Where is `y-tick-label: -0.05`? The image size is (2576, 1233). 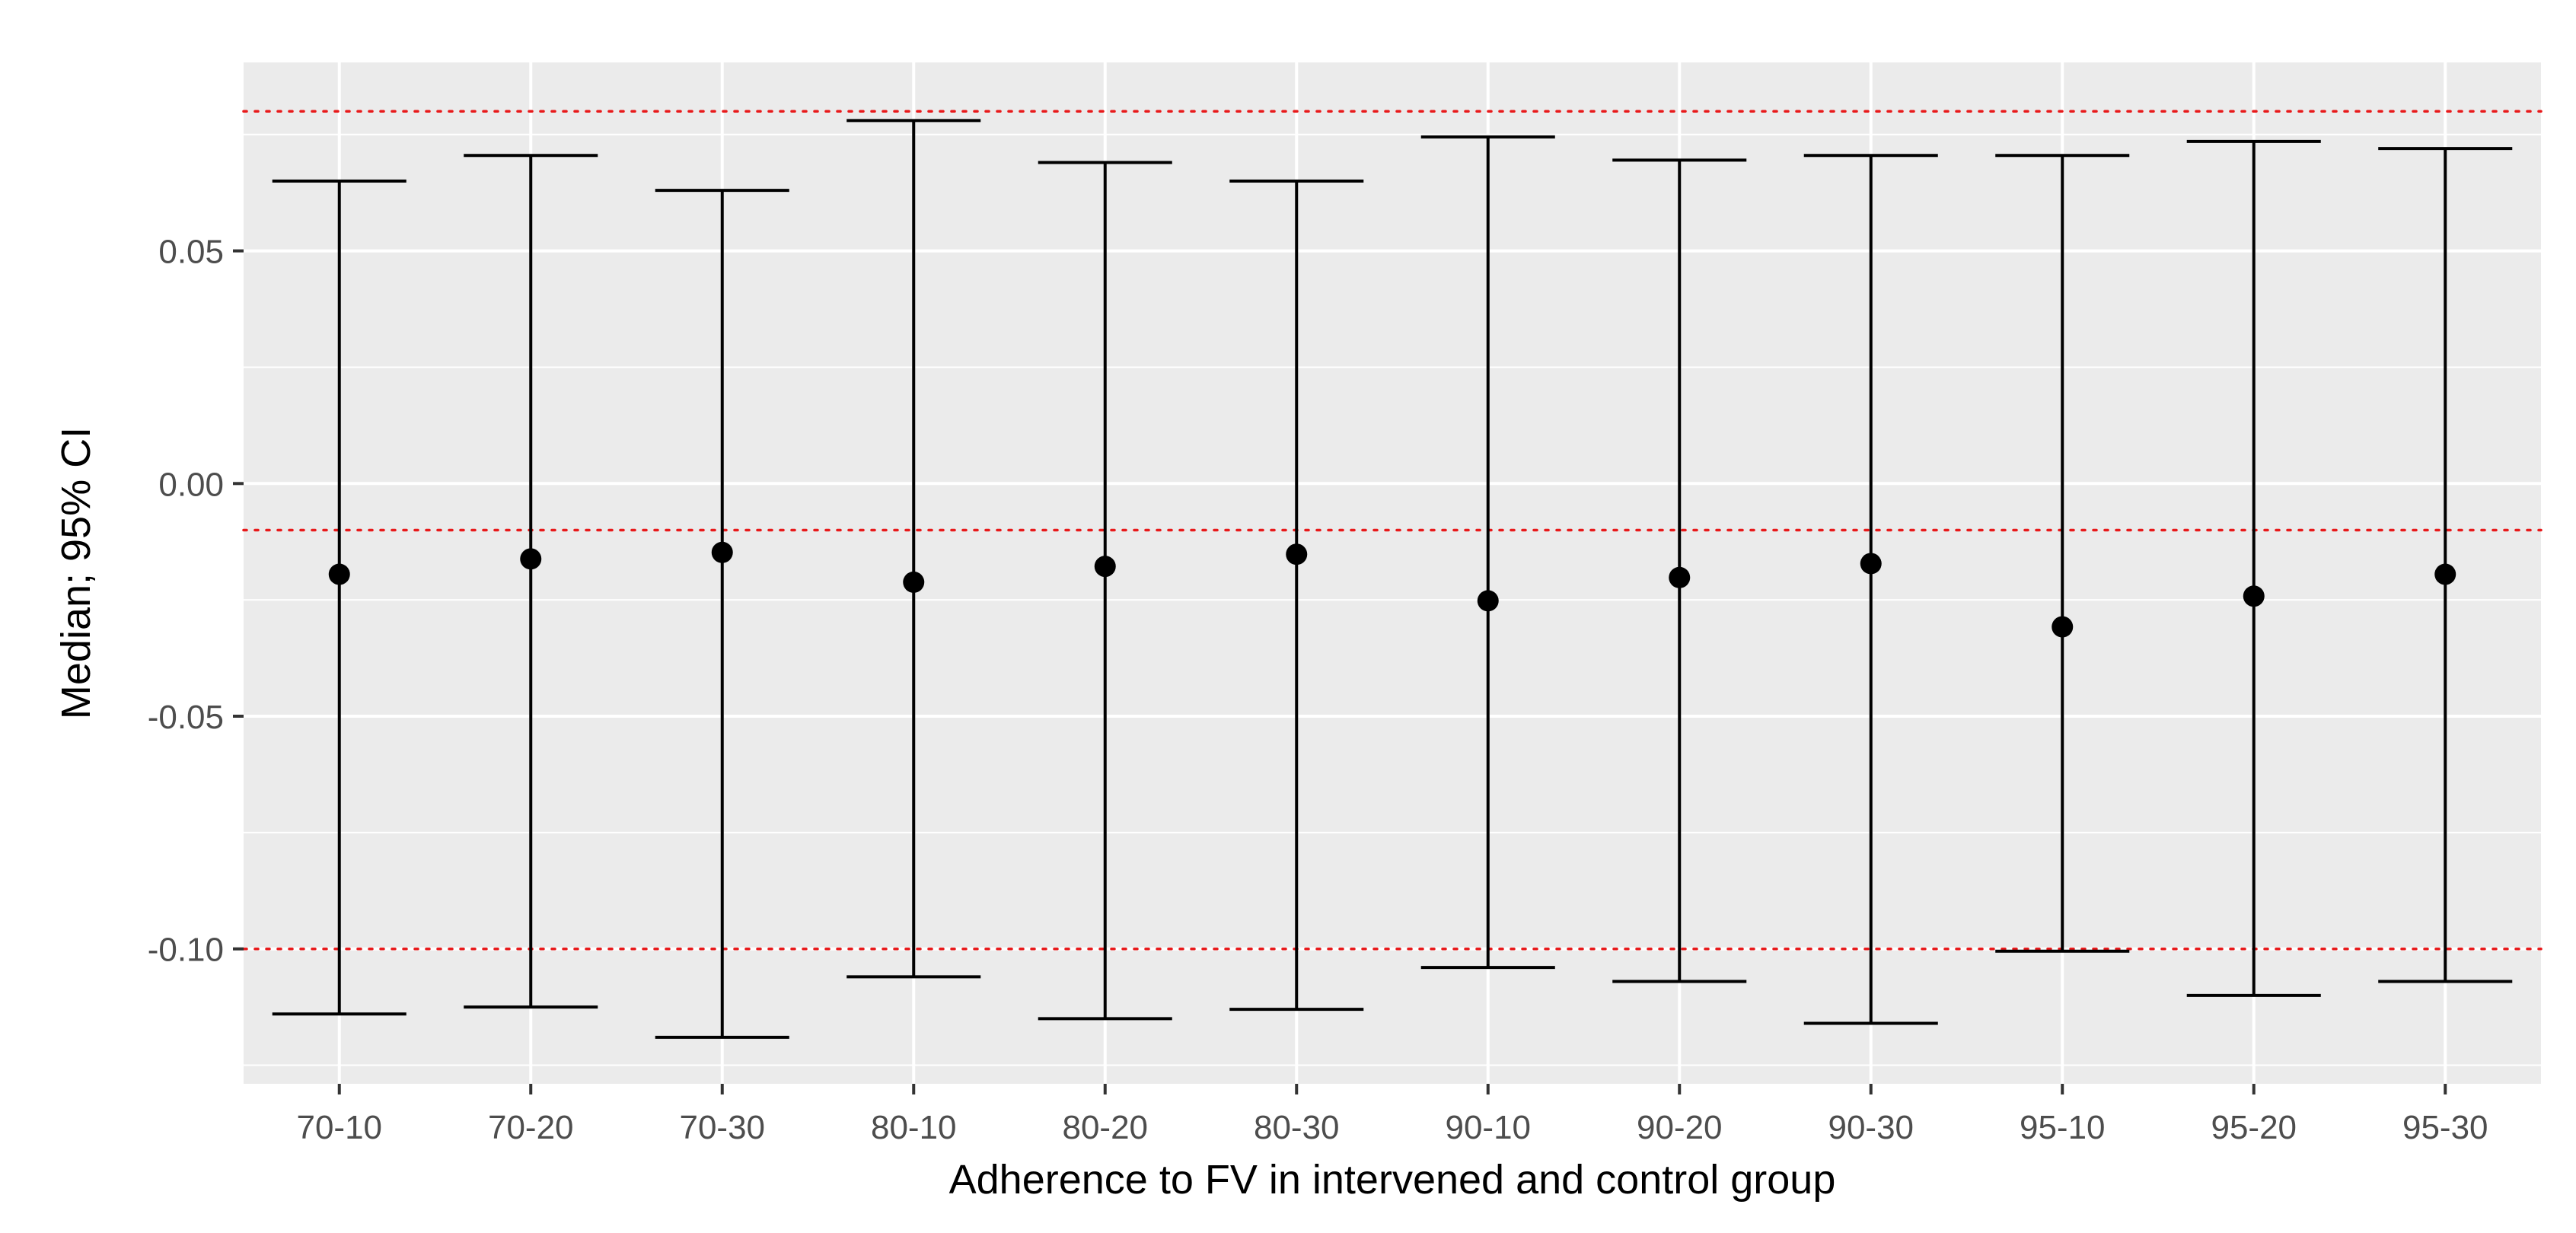
y-tick-label: -0.05 is located at coordinates (186, 717).